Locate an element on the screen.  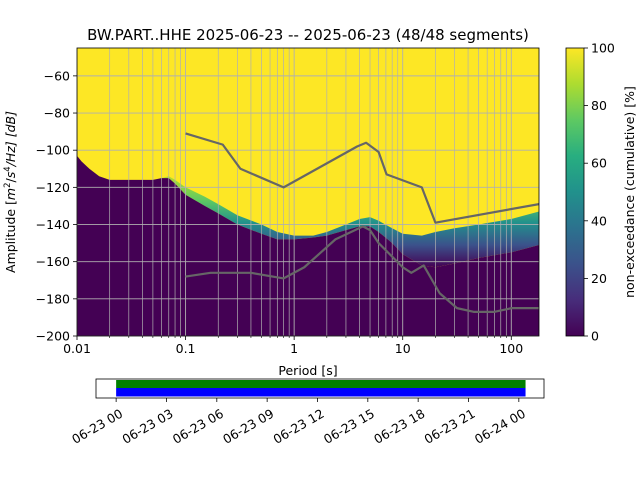
coverage-tick-label: 06-23 09 is located at coordinates (248, 426).